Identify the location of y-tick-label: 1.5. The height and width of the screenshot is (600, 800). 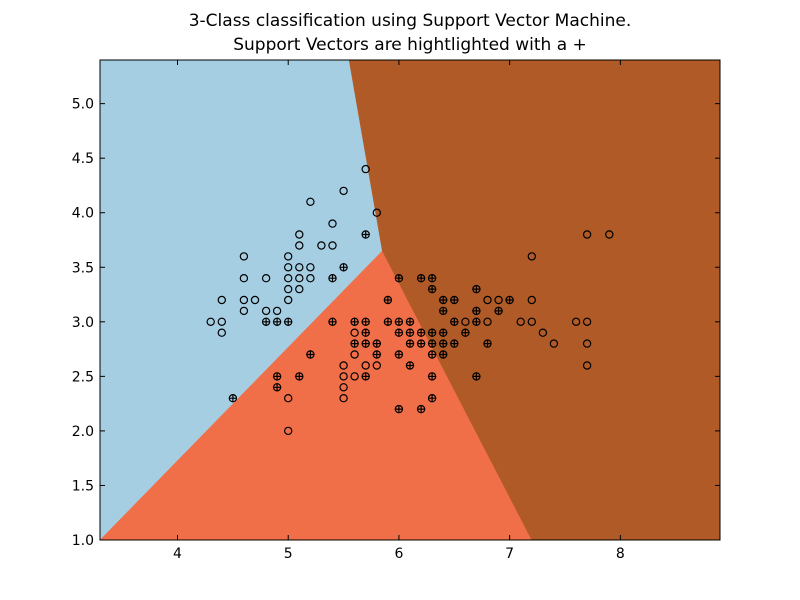
(83, 486).